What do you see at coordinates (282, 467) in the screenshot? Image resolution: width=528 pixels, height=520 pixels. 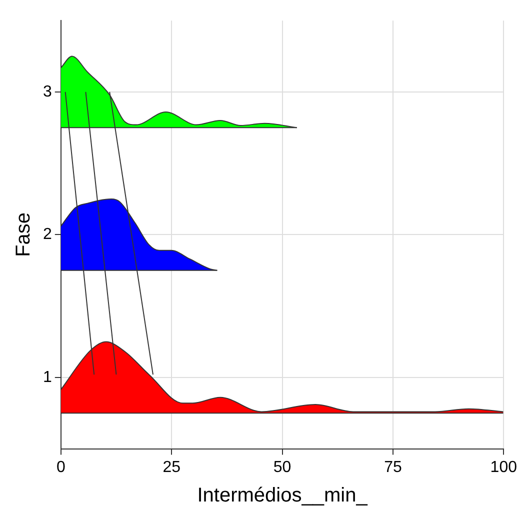 I see `x-tick-label: 50` at bounding box center [282, 467].